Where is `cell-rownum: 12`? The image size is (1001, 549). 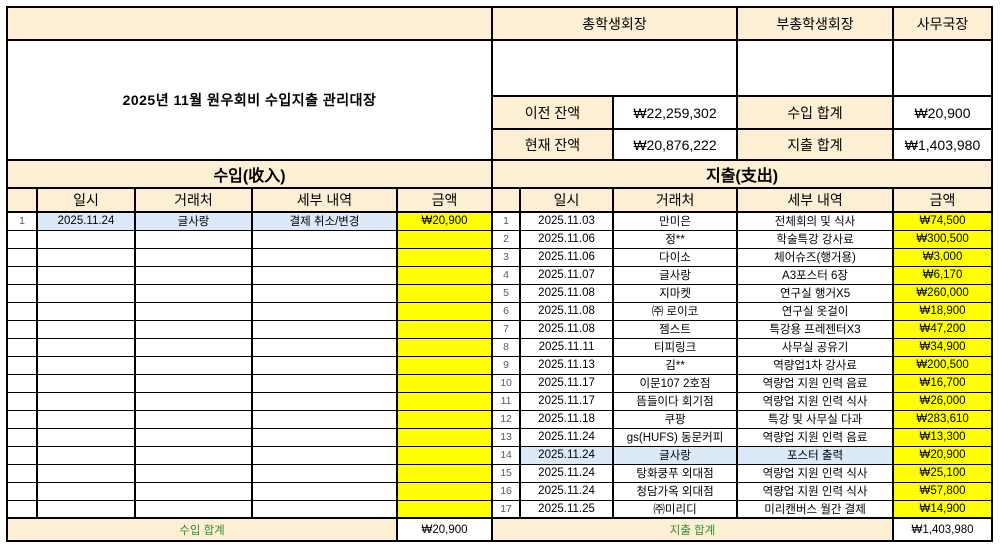
cell-rownum: 12 is located at coordinates (506, 419).